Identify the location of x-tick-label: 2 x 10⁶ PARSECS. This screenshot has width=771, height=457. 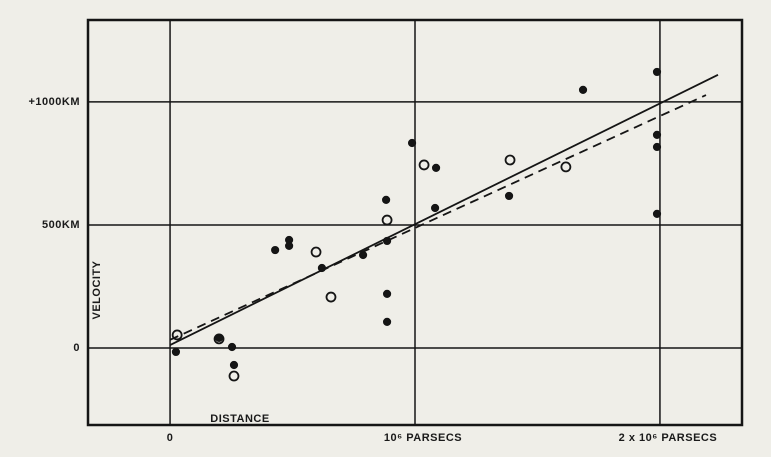
(668, 438).